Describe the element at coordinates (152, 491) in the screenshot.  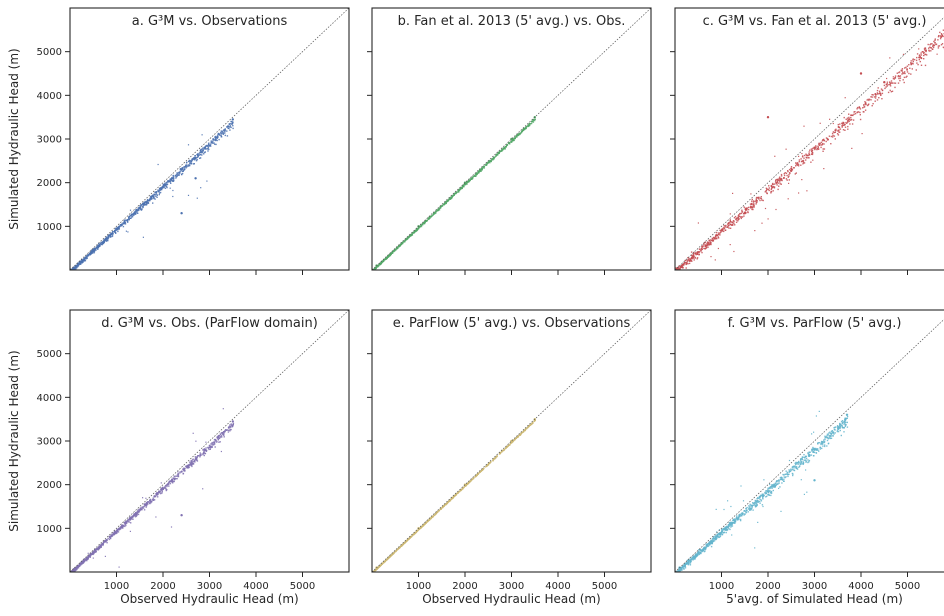
I see `scatter-layer` at that location.